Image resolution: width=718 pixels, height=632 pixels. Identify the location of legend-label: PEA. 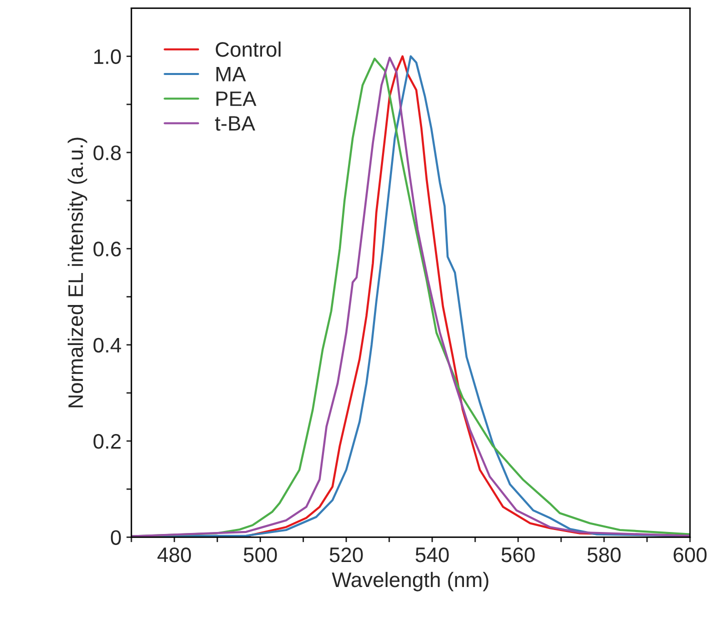
(236, 99).